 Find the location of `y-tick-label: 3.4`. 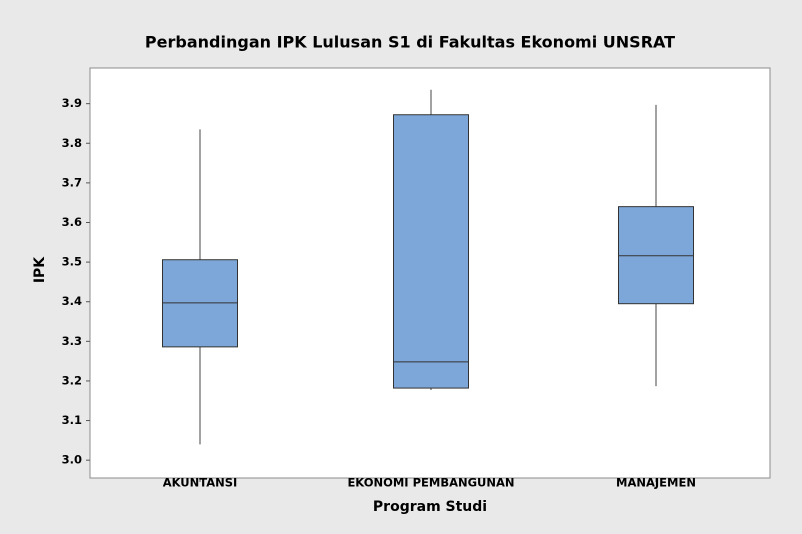

y-tick-label: 3.4 is located at coordinates (72, 301).